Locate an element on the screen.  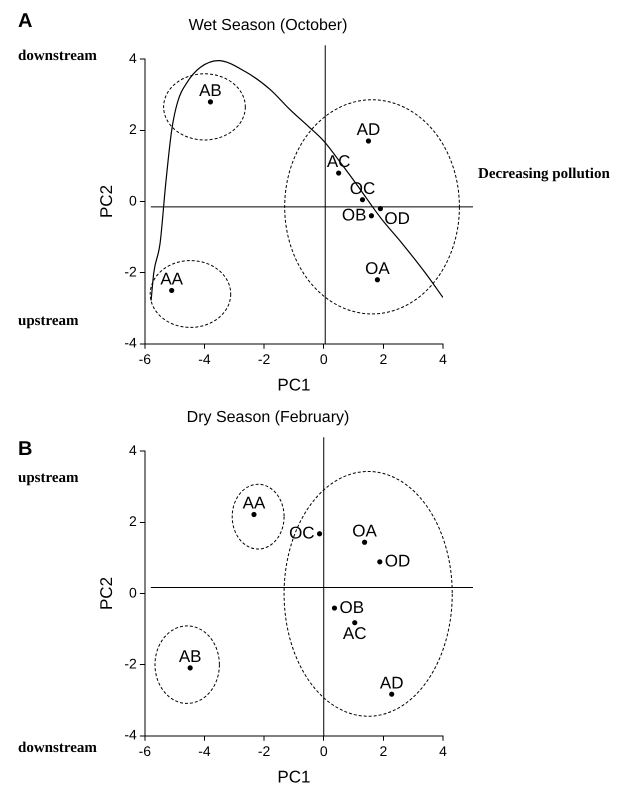
series-label: AC is located at coordinates (354, 633).